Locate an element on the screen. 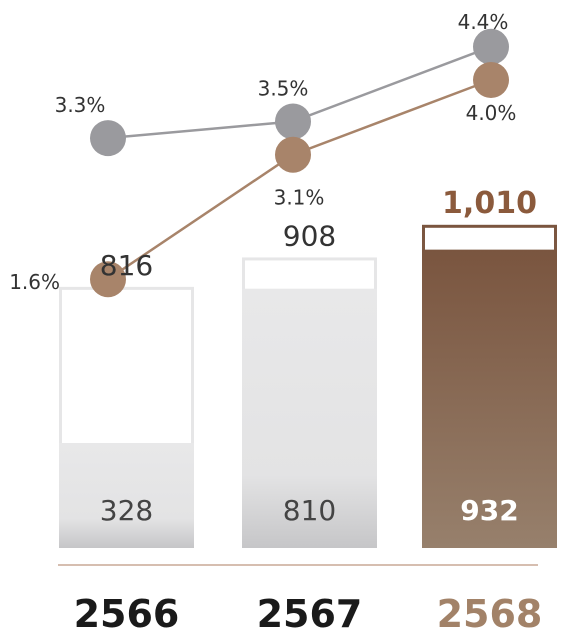 The width and height of the screenshot is (566, 637). line-1-label-2566: 3.3% is located at coordinates (80, 105).